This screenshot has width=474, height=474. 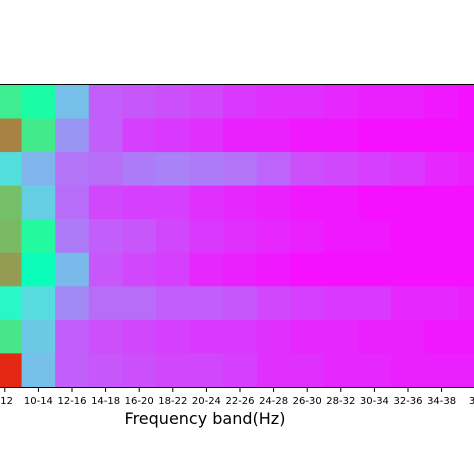 What do you see at coordinates (172, 401) in the screenshot?
I see `x-tick-label: 18-22` at bounding box center [172, 401].